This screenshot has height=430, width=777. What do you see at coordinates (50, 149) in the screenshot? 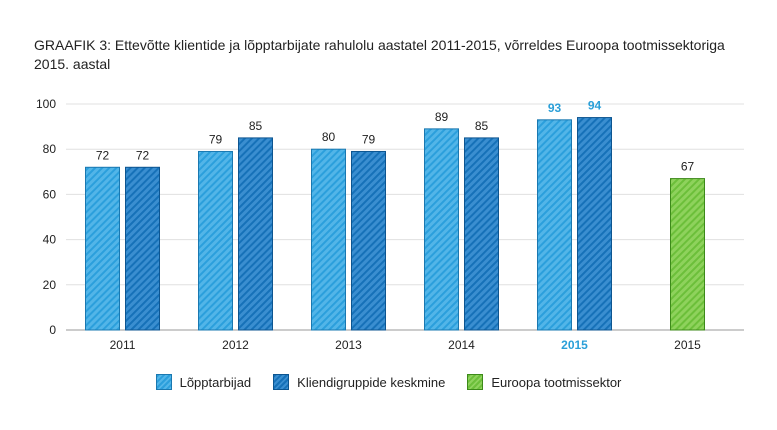
I see `y-tick-label: 80` at bounding box center [50, 149].